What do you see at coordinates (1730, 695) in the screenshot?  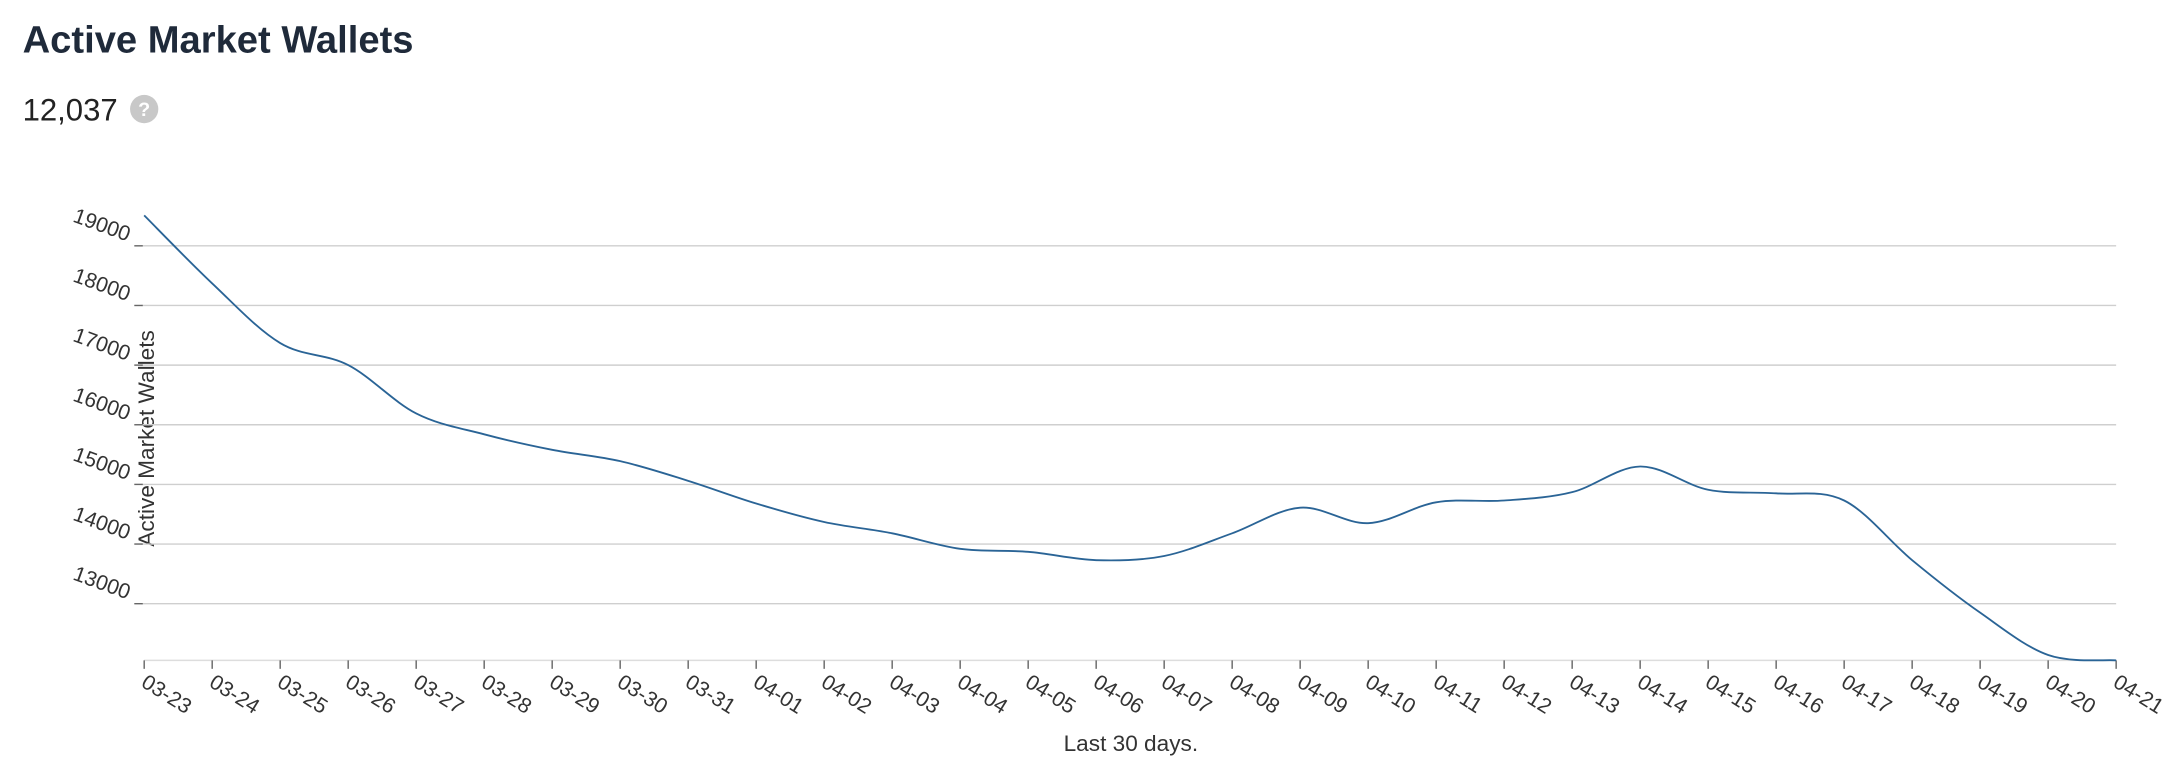 I see `x-tick-label: 04-15` at bounding box center [1730, 695].